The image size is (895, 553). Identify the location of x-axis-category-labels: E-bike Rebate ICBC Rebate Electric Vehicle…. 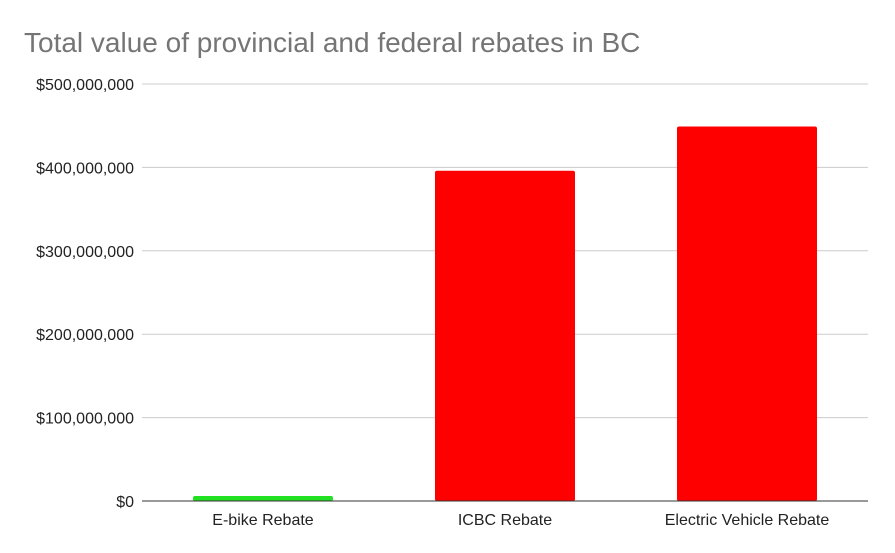
(520, 520).